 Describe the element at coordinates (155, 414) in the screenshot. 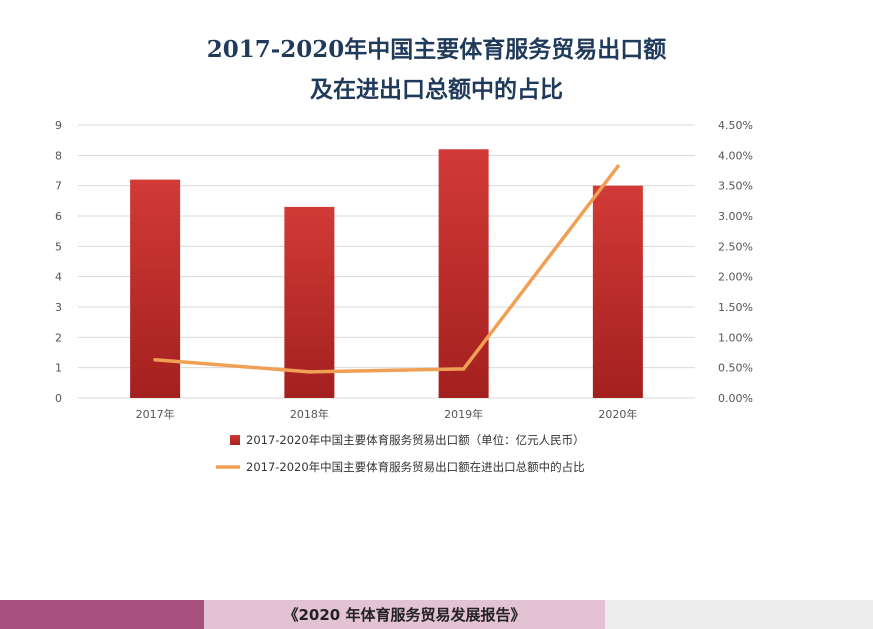

I see `x-tick-label: 2017年` at that location.